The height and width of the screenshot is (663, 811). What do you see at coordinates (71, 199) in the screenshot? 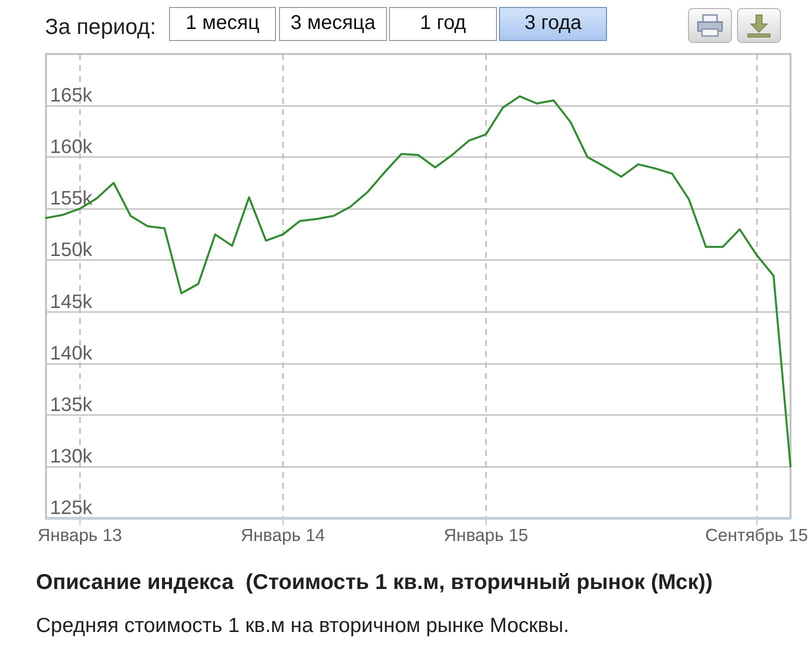
I see `y-tick-label: 155k` at bounding box center [71, 199].